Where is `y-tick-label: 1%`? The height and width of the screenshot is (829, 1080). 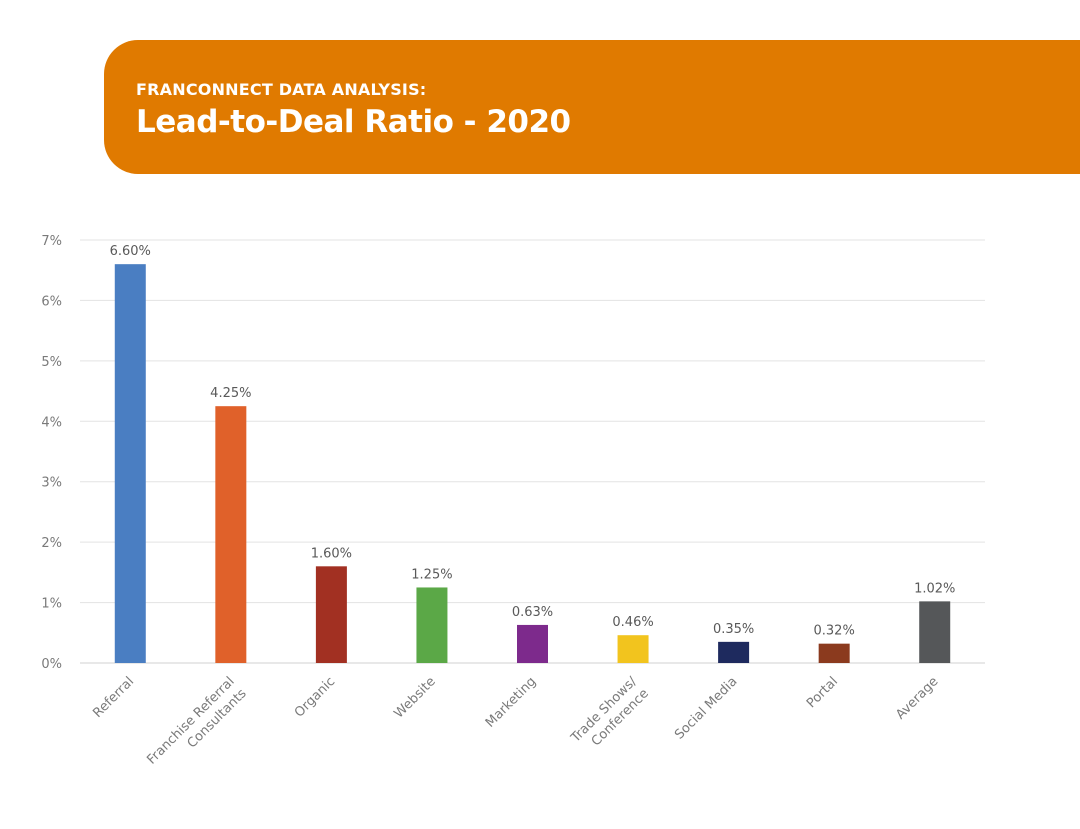 y-tick-label: 1% is located at coordinates (51, 604).